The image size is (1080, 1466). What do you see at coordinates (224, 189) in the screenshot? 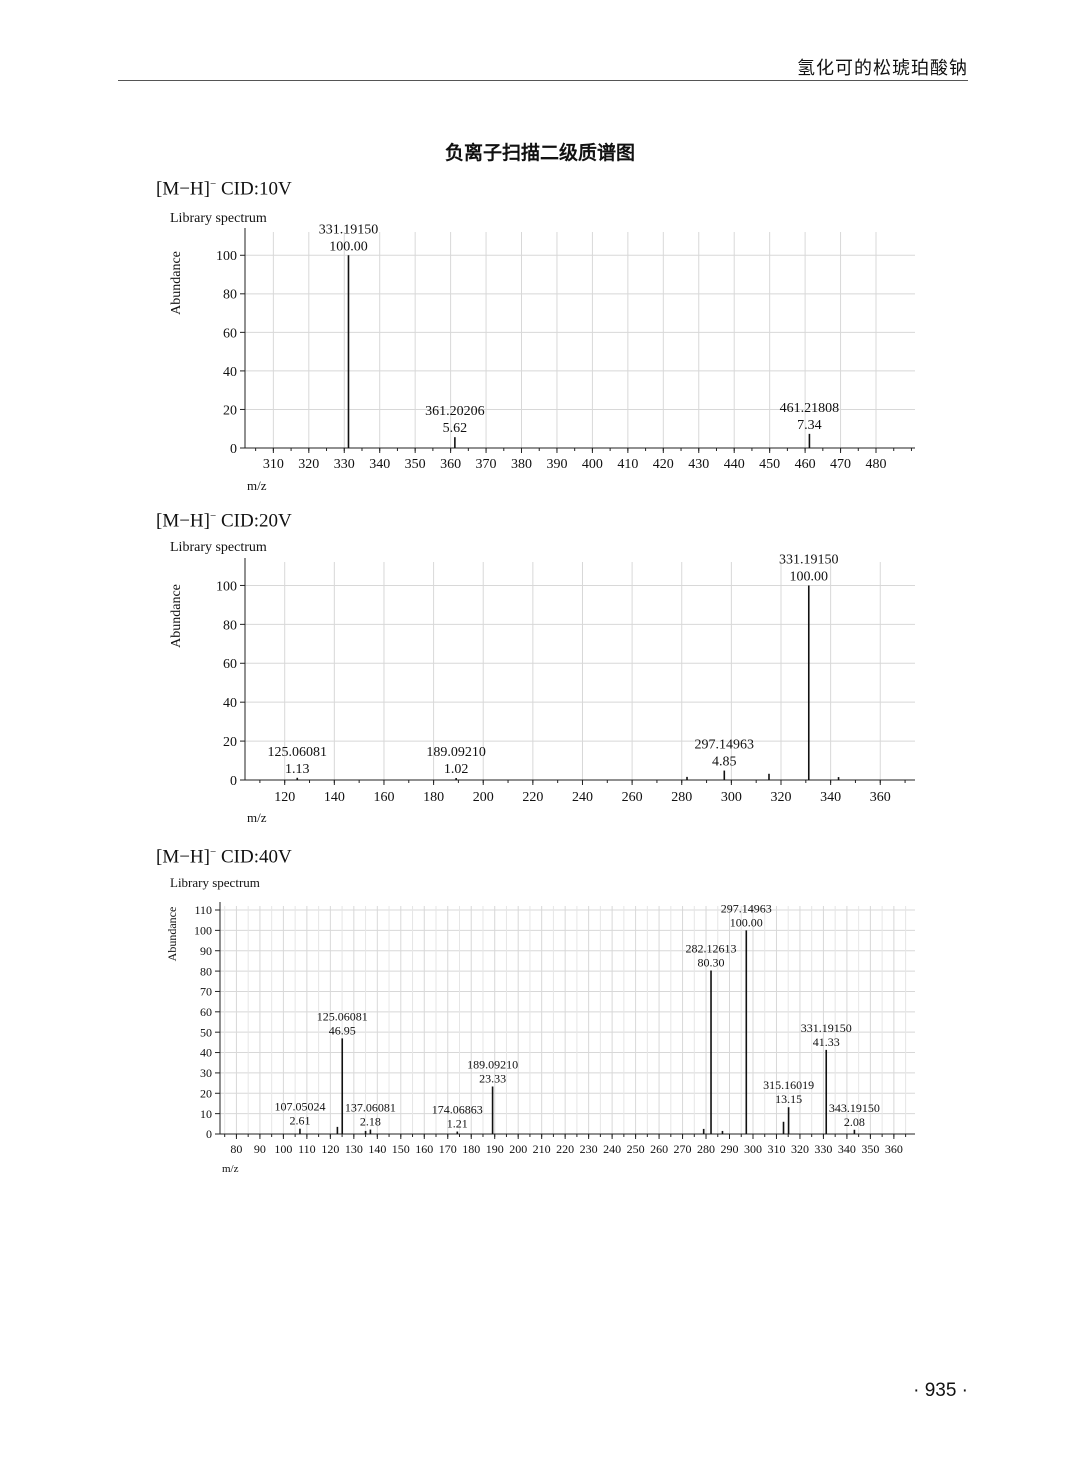
I see `chart-label: [M−H]− CID:10V` at bounding box center [224, 189].